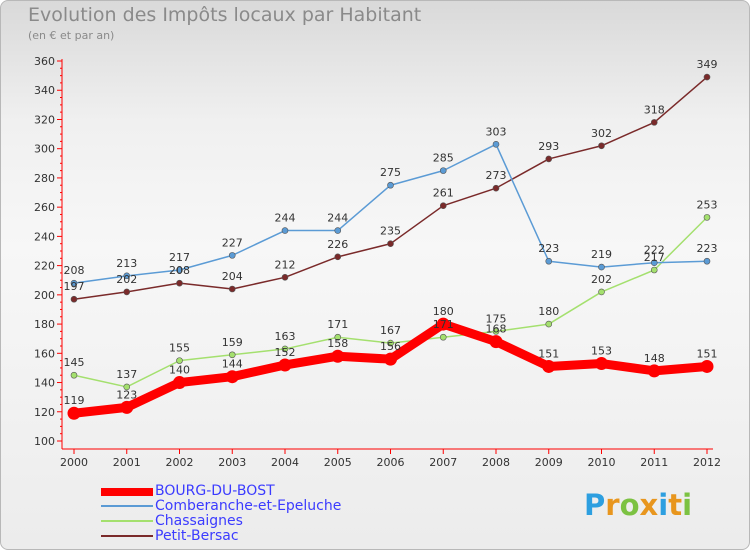 This screenshot has height=550, width=750. I want to click on data-label: 168, so click(496, 329).